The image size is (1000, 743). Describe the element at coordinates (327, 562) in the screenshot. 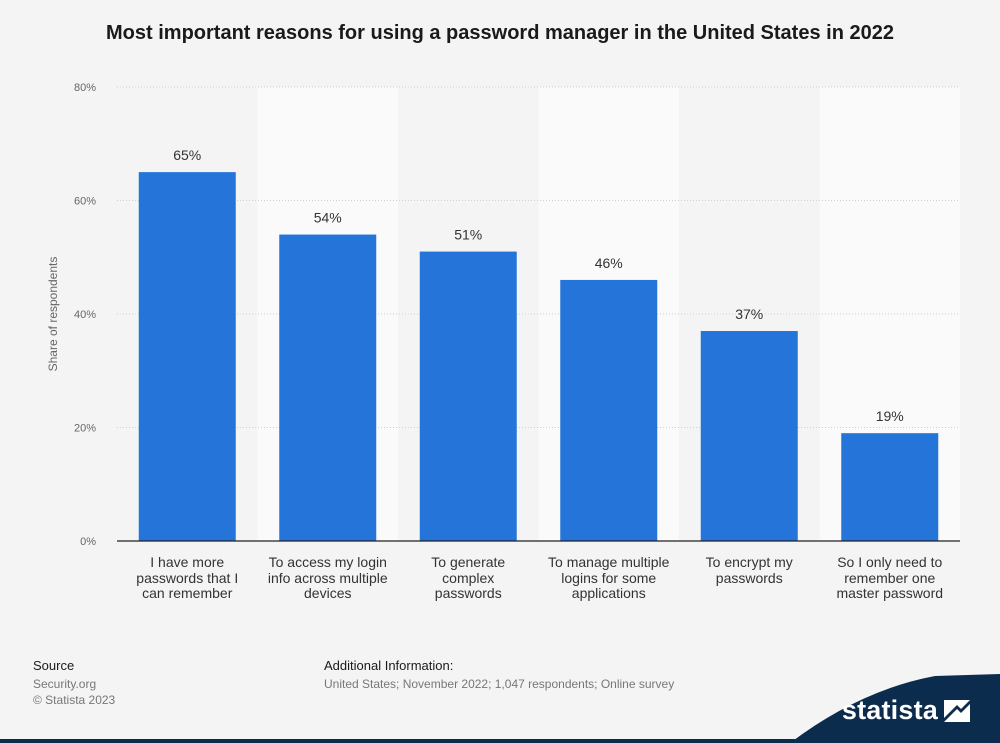

I see `x-tick-label-line: To access my login` at that location.